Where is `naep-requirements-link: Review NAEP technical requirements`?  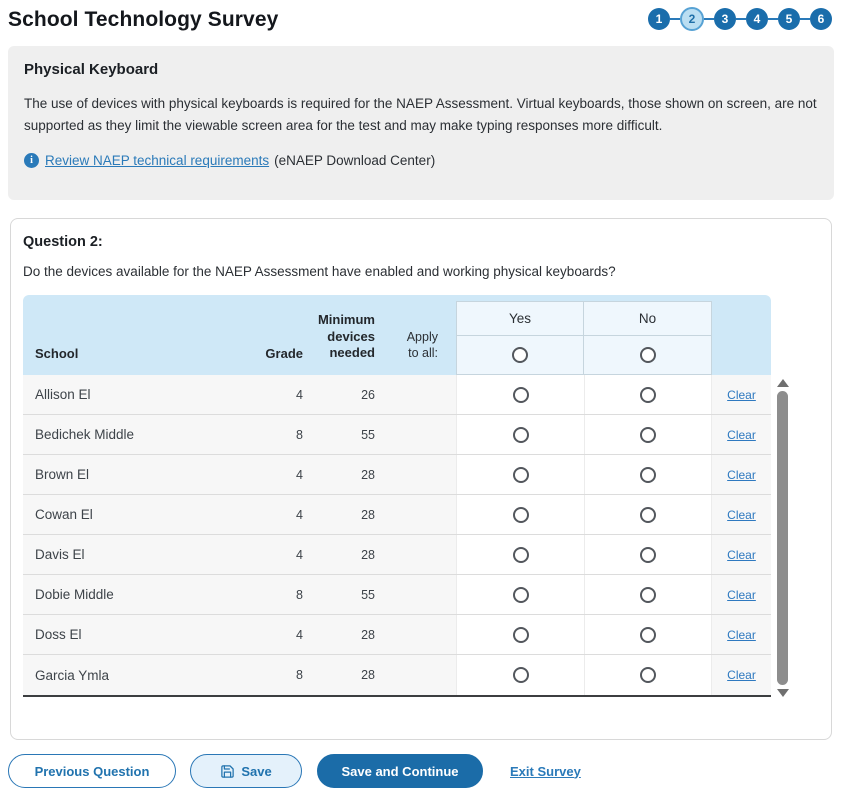
naep-requirements-link: Review NAEP technical requirements is located at coordinates (157, 161).